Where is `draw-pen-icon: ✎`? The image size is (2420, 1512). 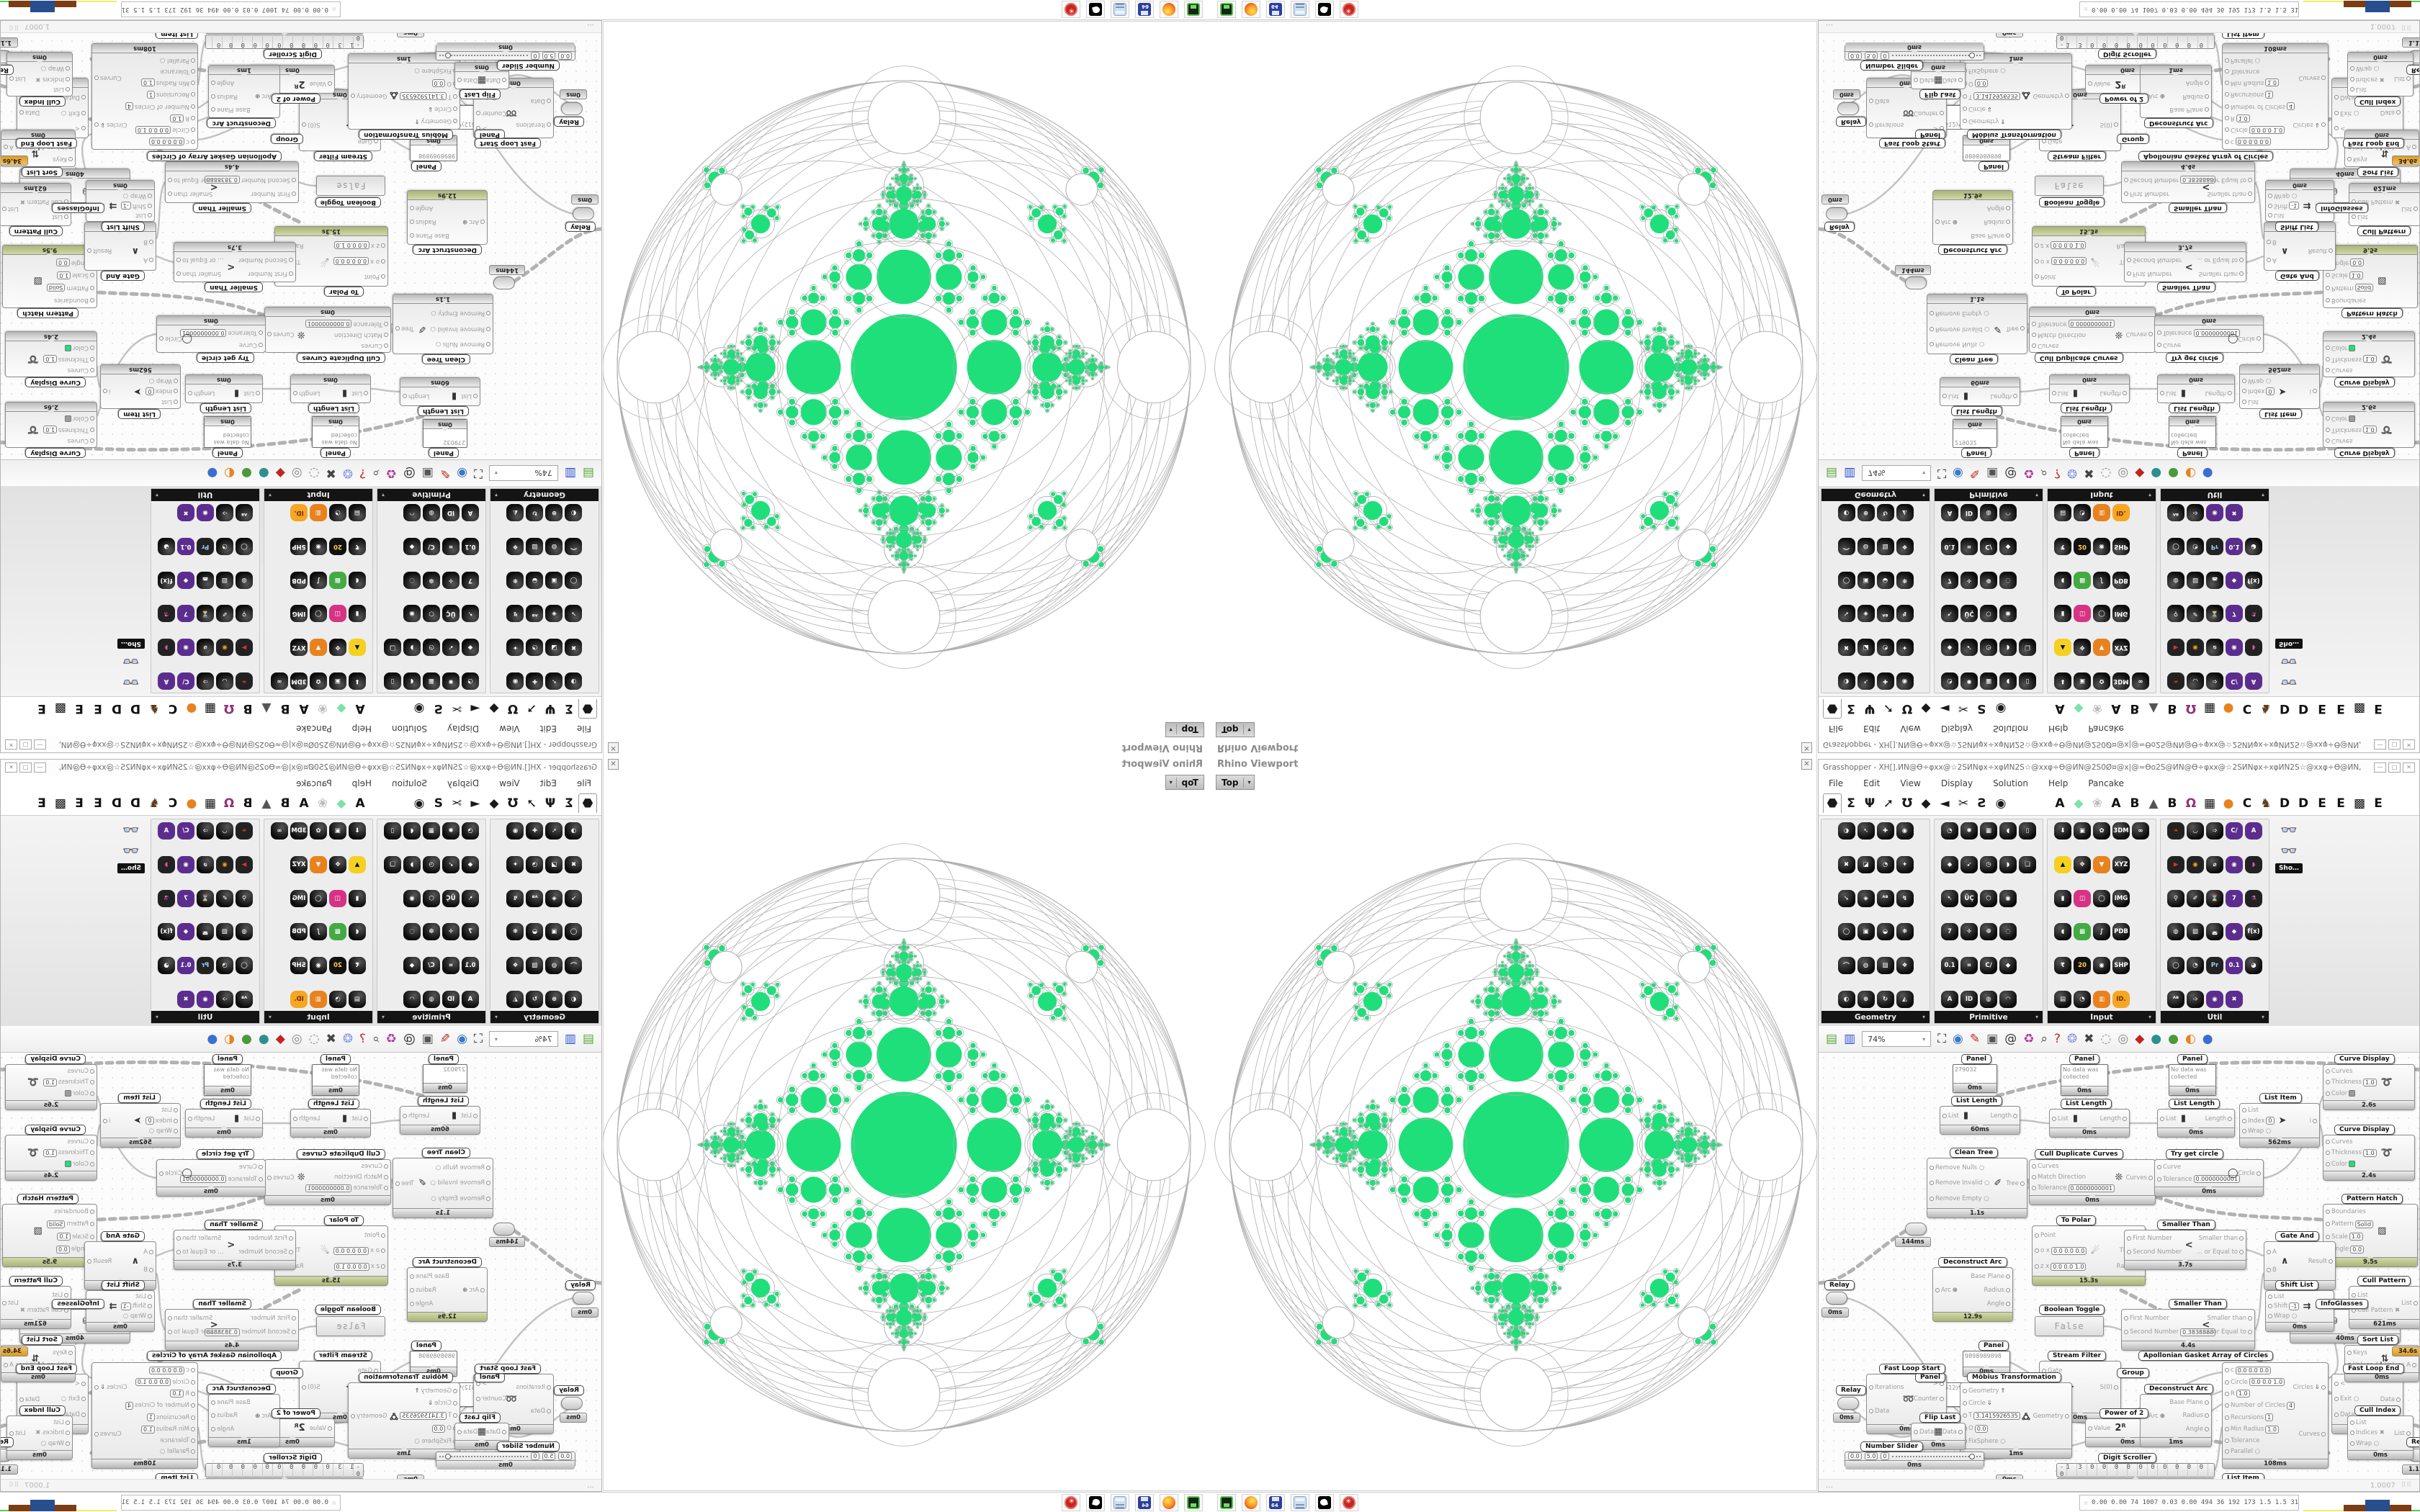 draw-pen-icon: ✎ is located at coordinates (445, 1038).